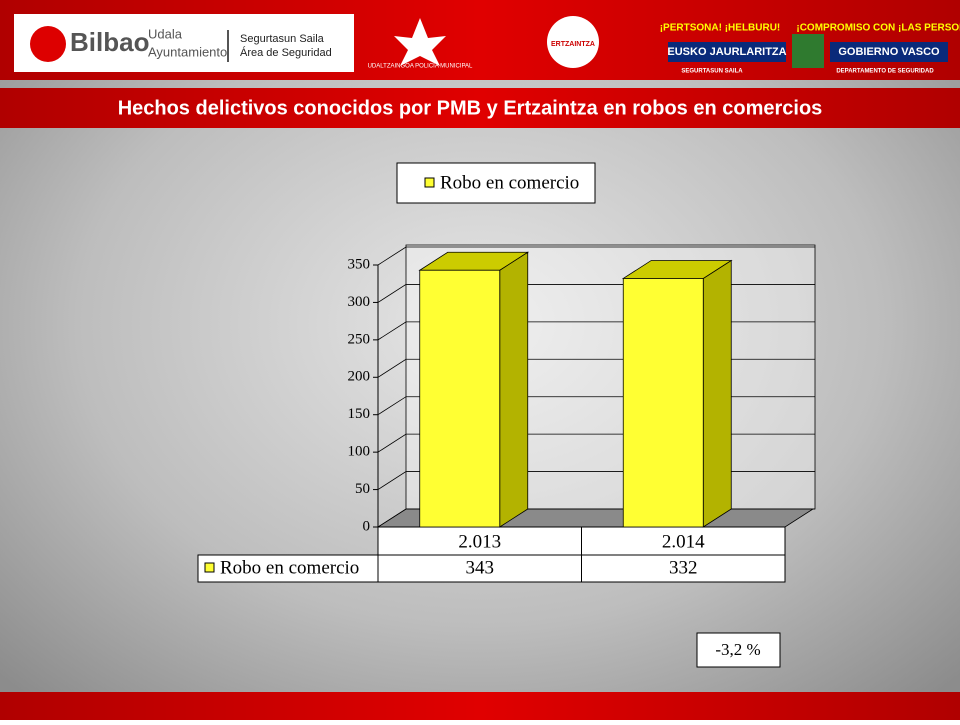 The height and width of the screenshot is (725, 960). What do you see at coordinates (48, 44) in the screenshot?
I see `bilbao-logo-circle` at bounding box center [48, 44].